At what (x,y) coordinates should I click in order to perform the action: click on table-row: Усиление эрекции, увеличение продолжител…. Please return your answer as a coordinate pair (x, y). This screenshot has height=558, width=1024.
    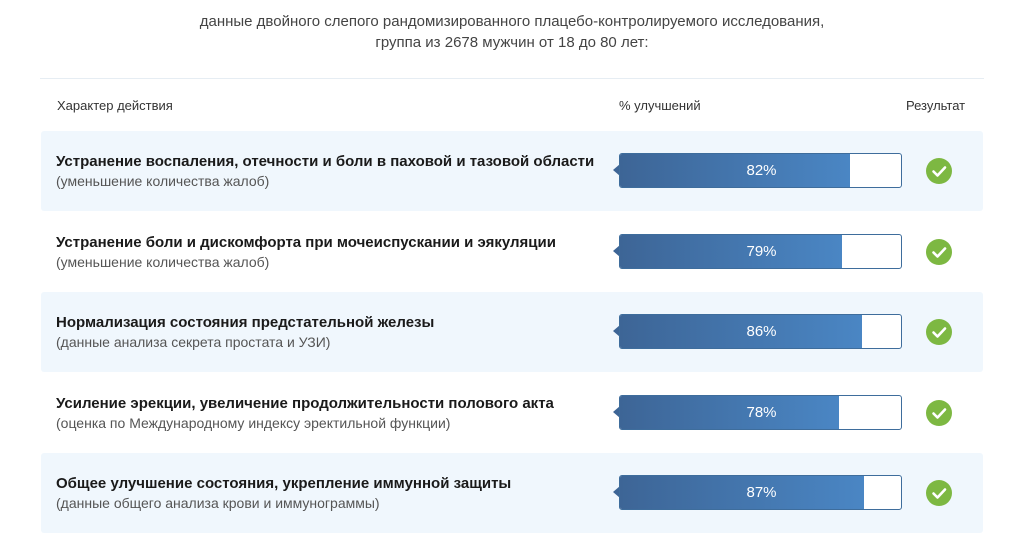
    Looking at the image, I should click on (512, 413).